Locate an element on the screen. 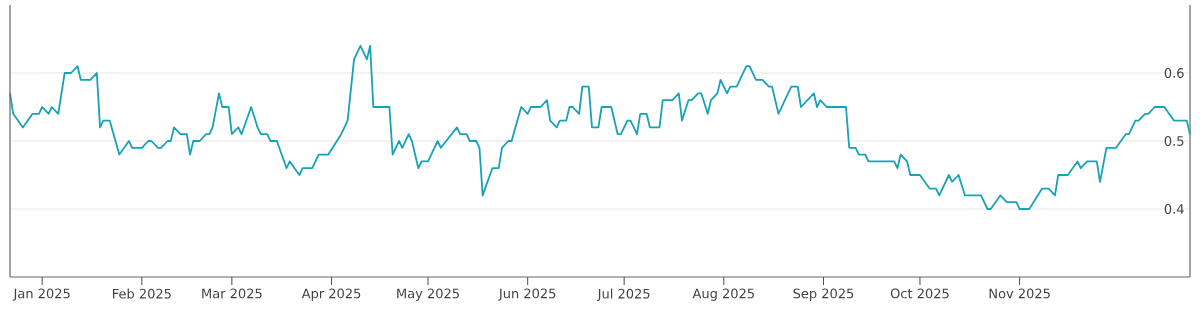  x-tick-label: Oct 2025 is located at coordinates (919, 293).